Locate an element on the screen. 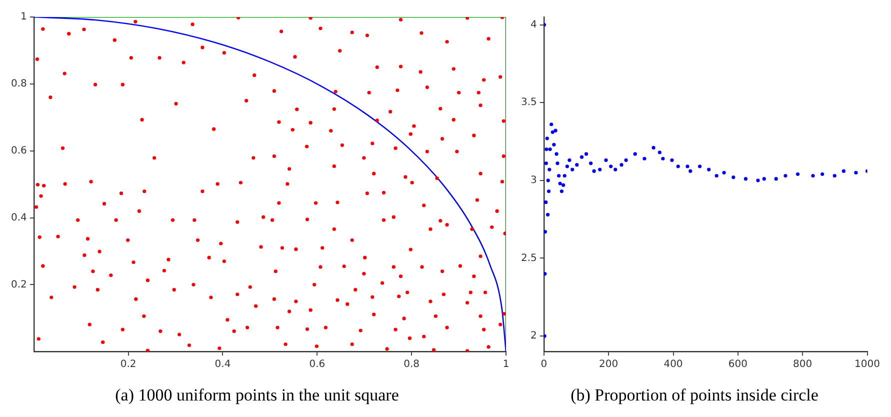 Image resolution: width=891 pixels, height=417 pixels. y-tick-label: 2.5 is located at coordinates (528, 258).